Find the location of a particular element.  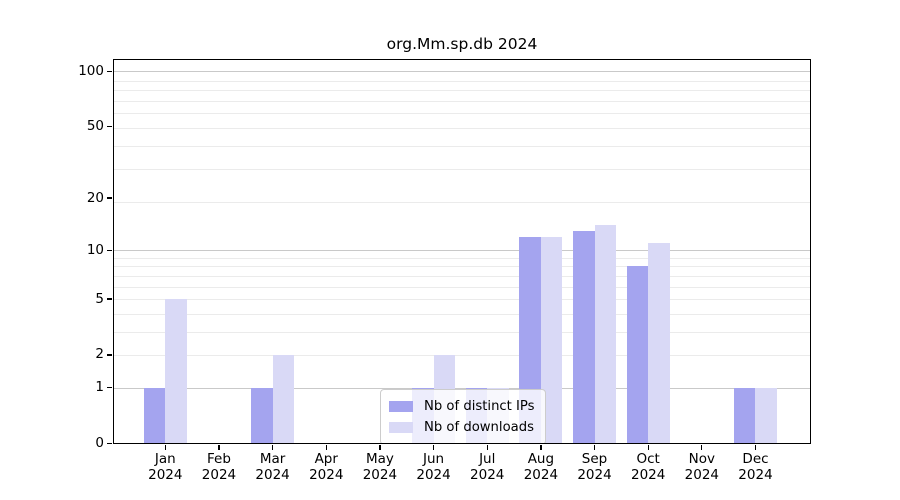

legend-item: Nb of distinct IPs is located at coordinates (463, 406).